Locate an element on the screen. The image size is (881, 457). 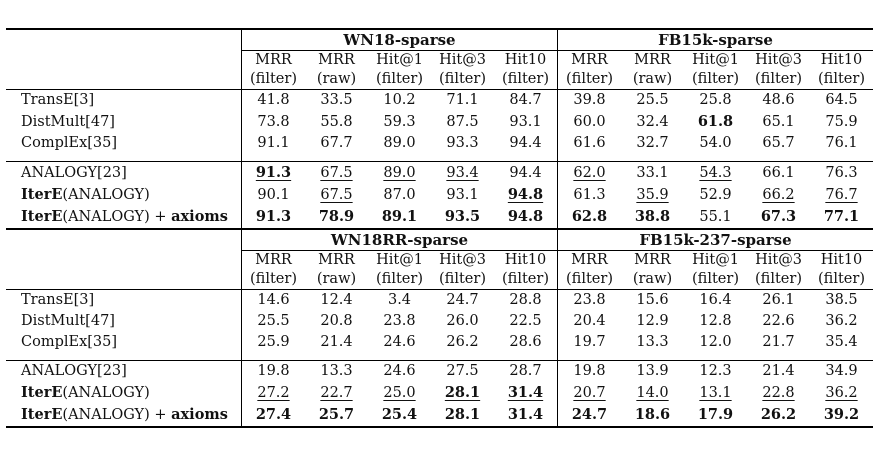
metric-header-name-cell is located at coordinates (124, 70).